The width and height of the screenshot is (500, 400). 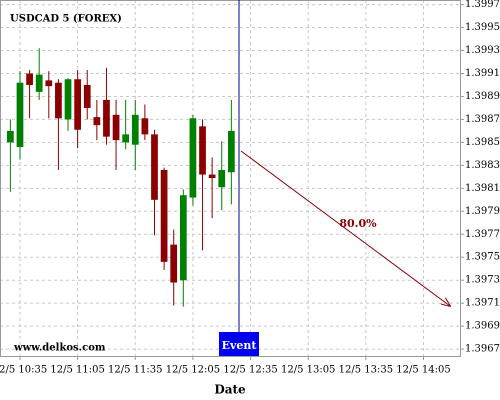 I want to click on y-tick-label: 1.3971, so click(x=482, y=303).